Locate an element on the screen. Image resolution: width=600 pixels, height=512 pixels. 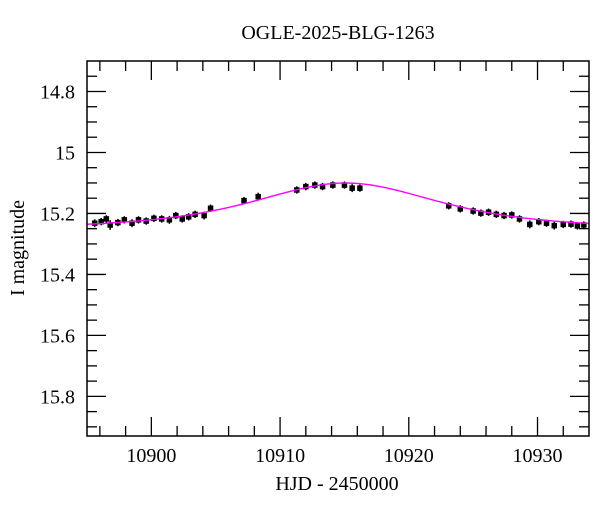
y-tick-label: 15.8 is located at coordinates (57, 397).